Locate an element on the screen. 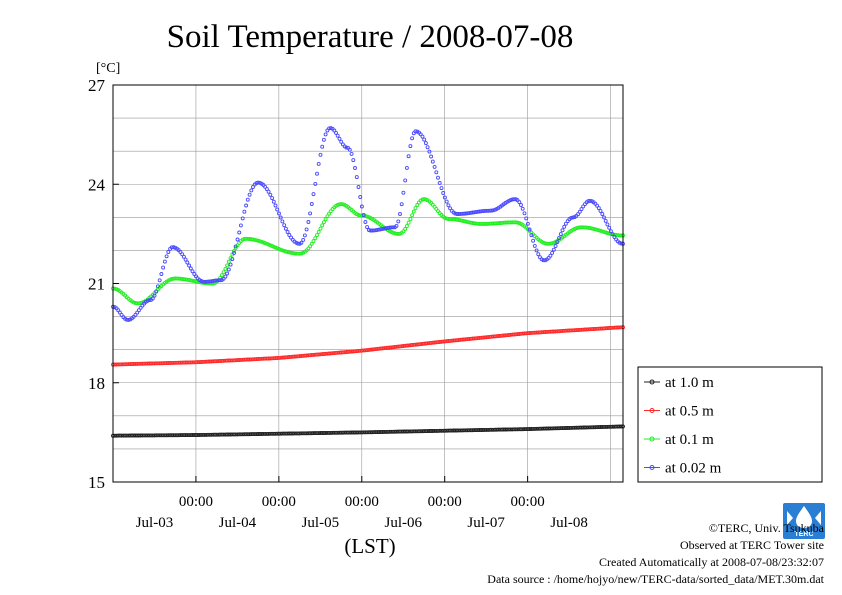 This screenshot has width=842, height=595. legend: at 1.0 m at 0.5 m at 0.1 m at 0.02 m is located at coordinates (730, 424).